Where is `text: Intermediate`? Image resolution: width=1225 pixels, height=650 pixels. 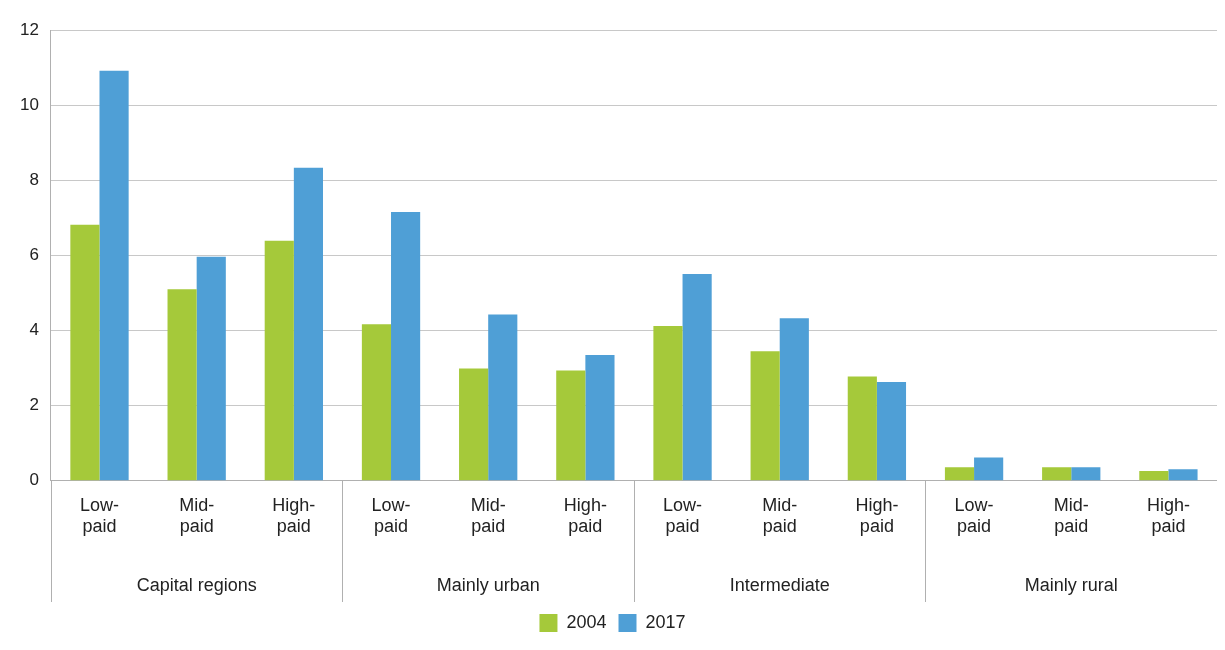 text: Intermediate is located at coordinates (779, 584).